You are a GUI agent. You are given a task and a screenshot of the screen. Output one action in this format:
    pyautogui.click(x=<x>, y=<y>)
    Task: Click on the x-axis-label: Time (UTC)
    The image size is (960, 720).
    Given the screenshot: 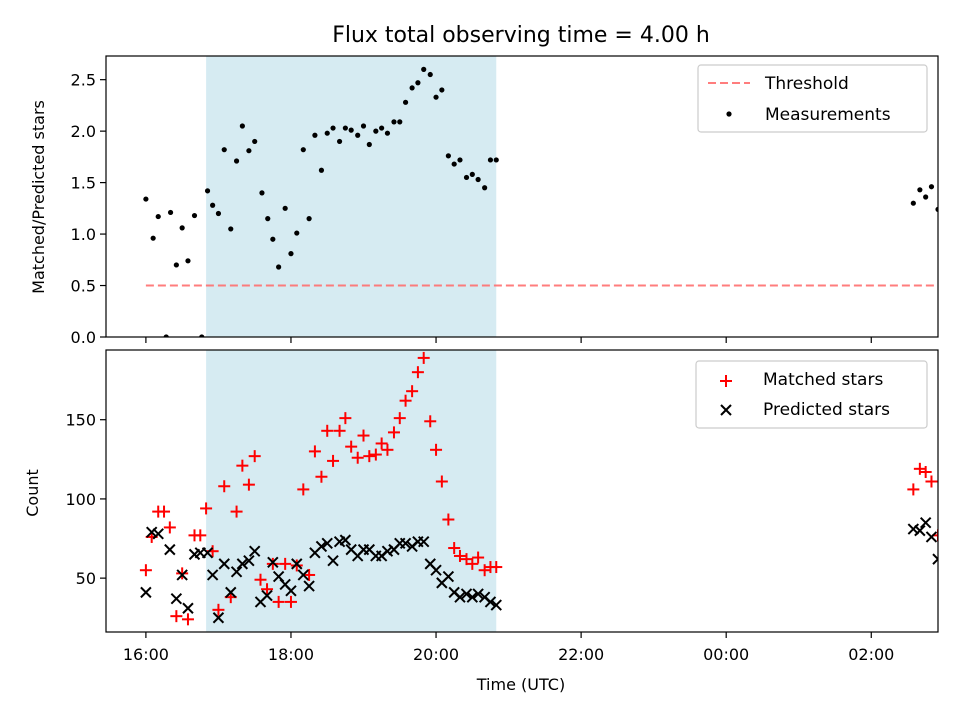 What is the action you would take?
    pyautogui.click(x=520, y=684)
    